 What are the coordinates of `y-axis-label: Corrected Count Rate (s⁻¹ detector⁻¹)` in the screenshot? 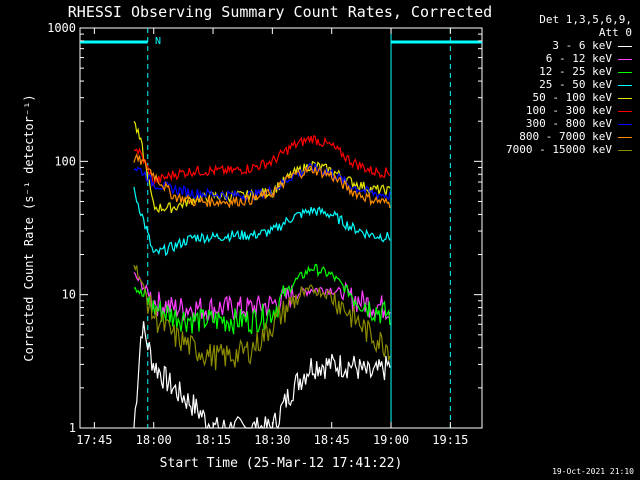 It's located at (29, 227).